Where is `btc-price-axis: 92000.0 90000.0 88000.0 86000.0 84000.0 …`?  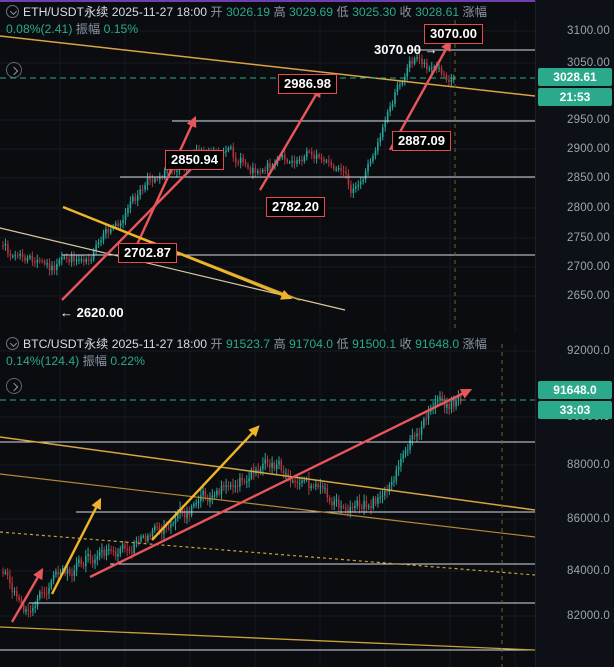
btc-price-axis: 92000.0 90000.0 88000.0 86000.0 84000.0 … is located at coordinates (574, 499).